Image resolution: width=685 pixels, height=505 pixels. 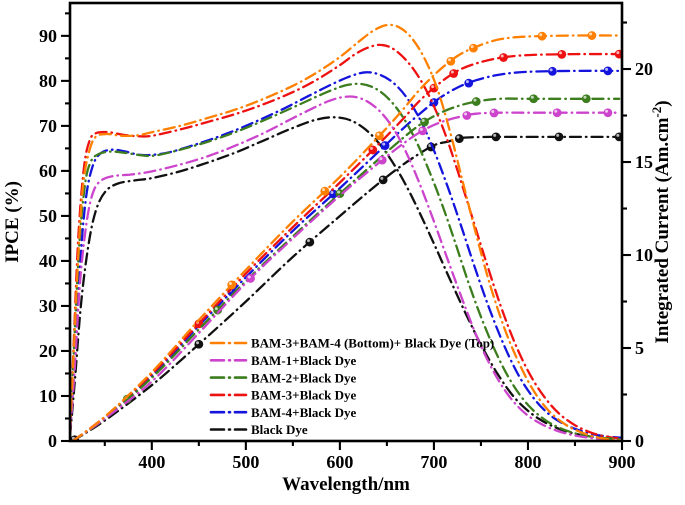 I want to click on y-left-tick-label-20: 20, so click(x=48, y=351).